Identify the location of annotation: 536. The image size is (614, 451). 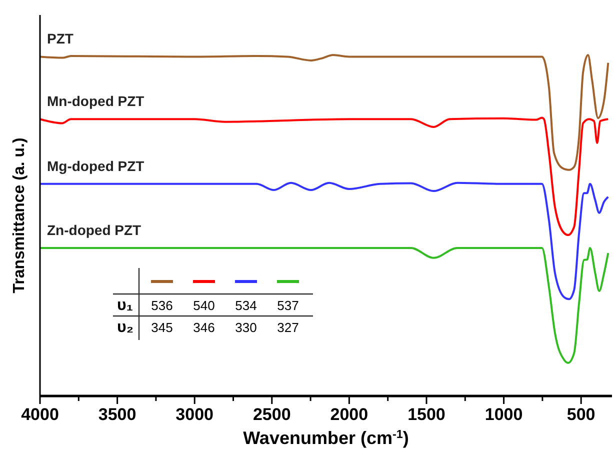
(162, 305).